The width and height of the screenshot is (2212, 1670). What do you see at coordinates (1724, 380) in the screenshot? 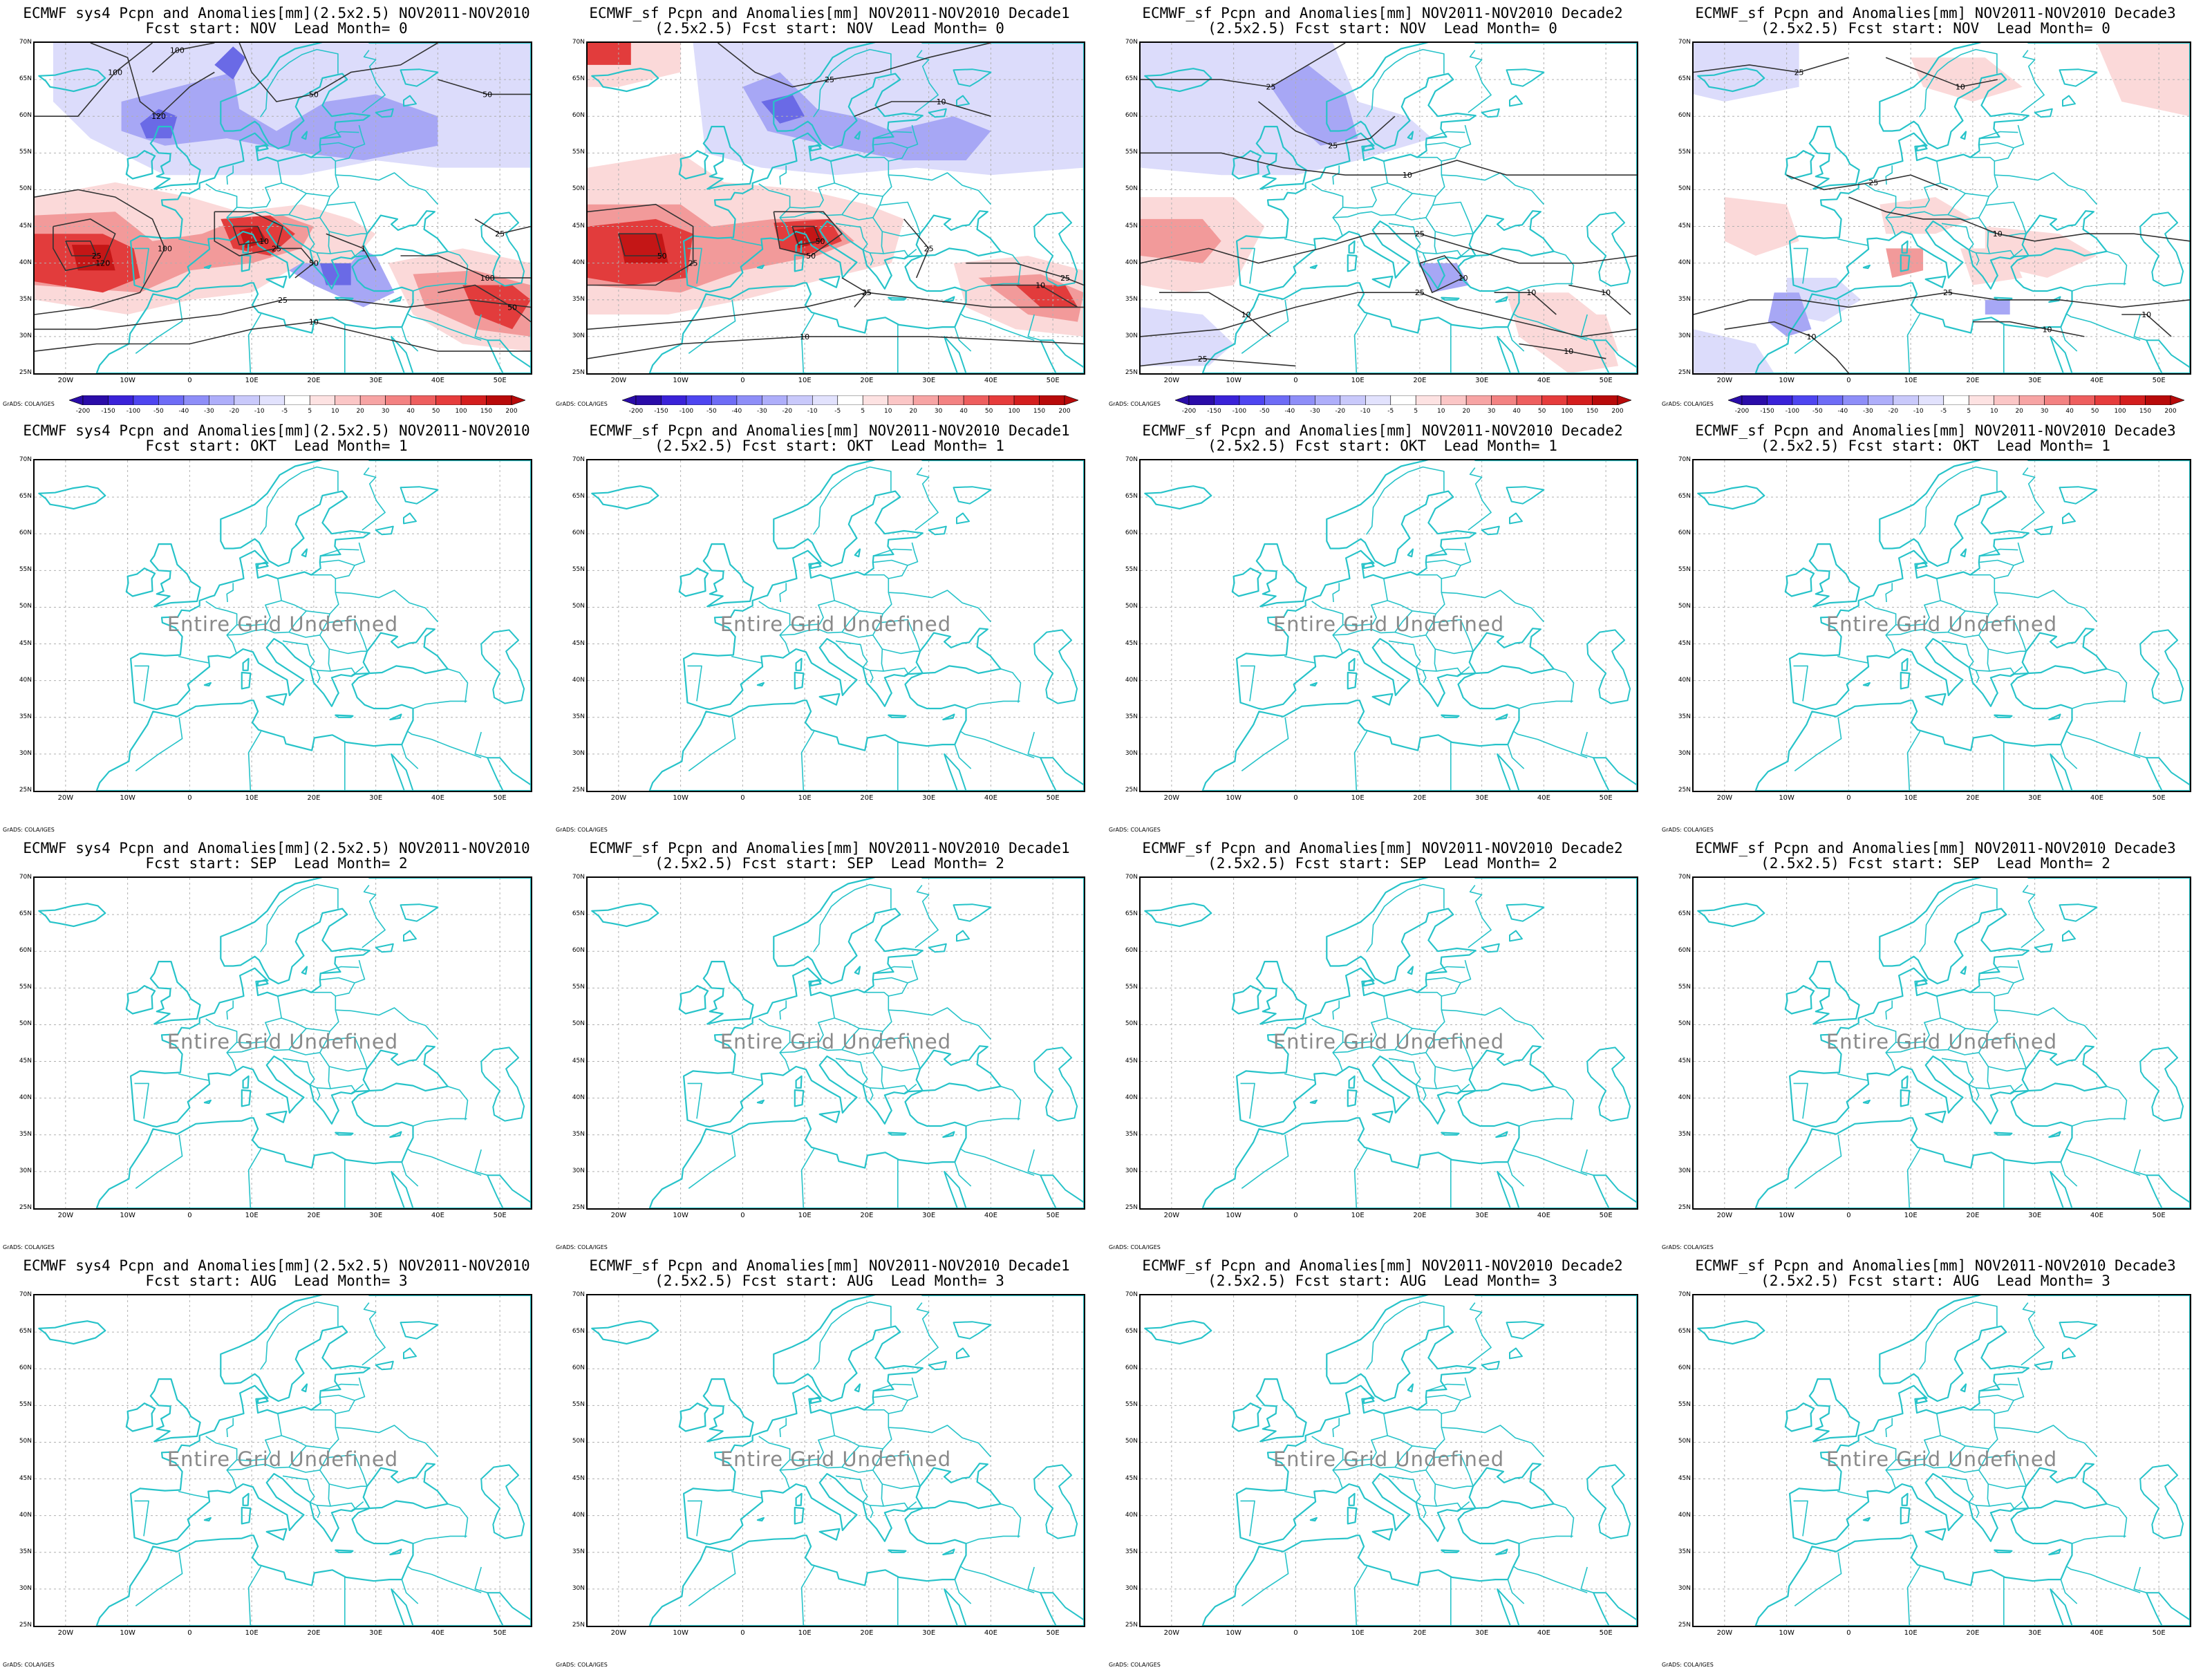
I see `longitude-label: 20W` at bounding box center [1724, 380].